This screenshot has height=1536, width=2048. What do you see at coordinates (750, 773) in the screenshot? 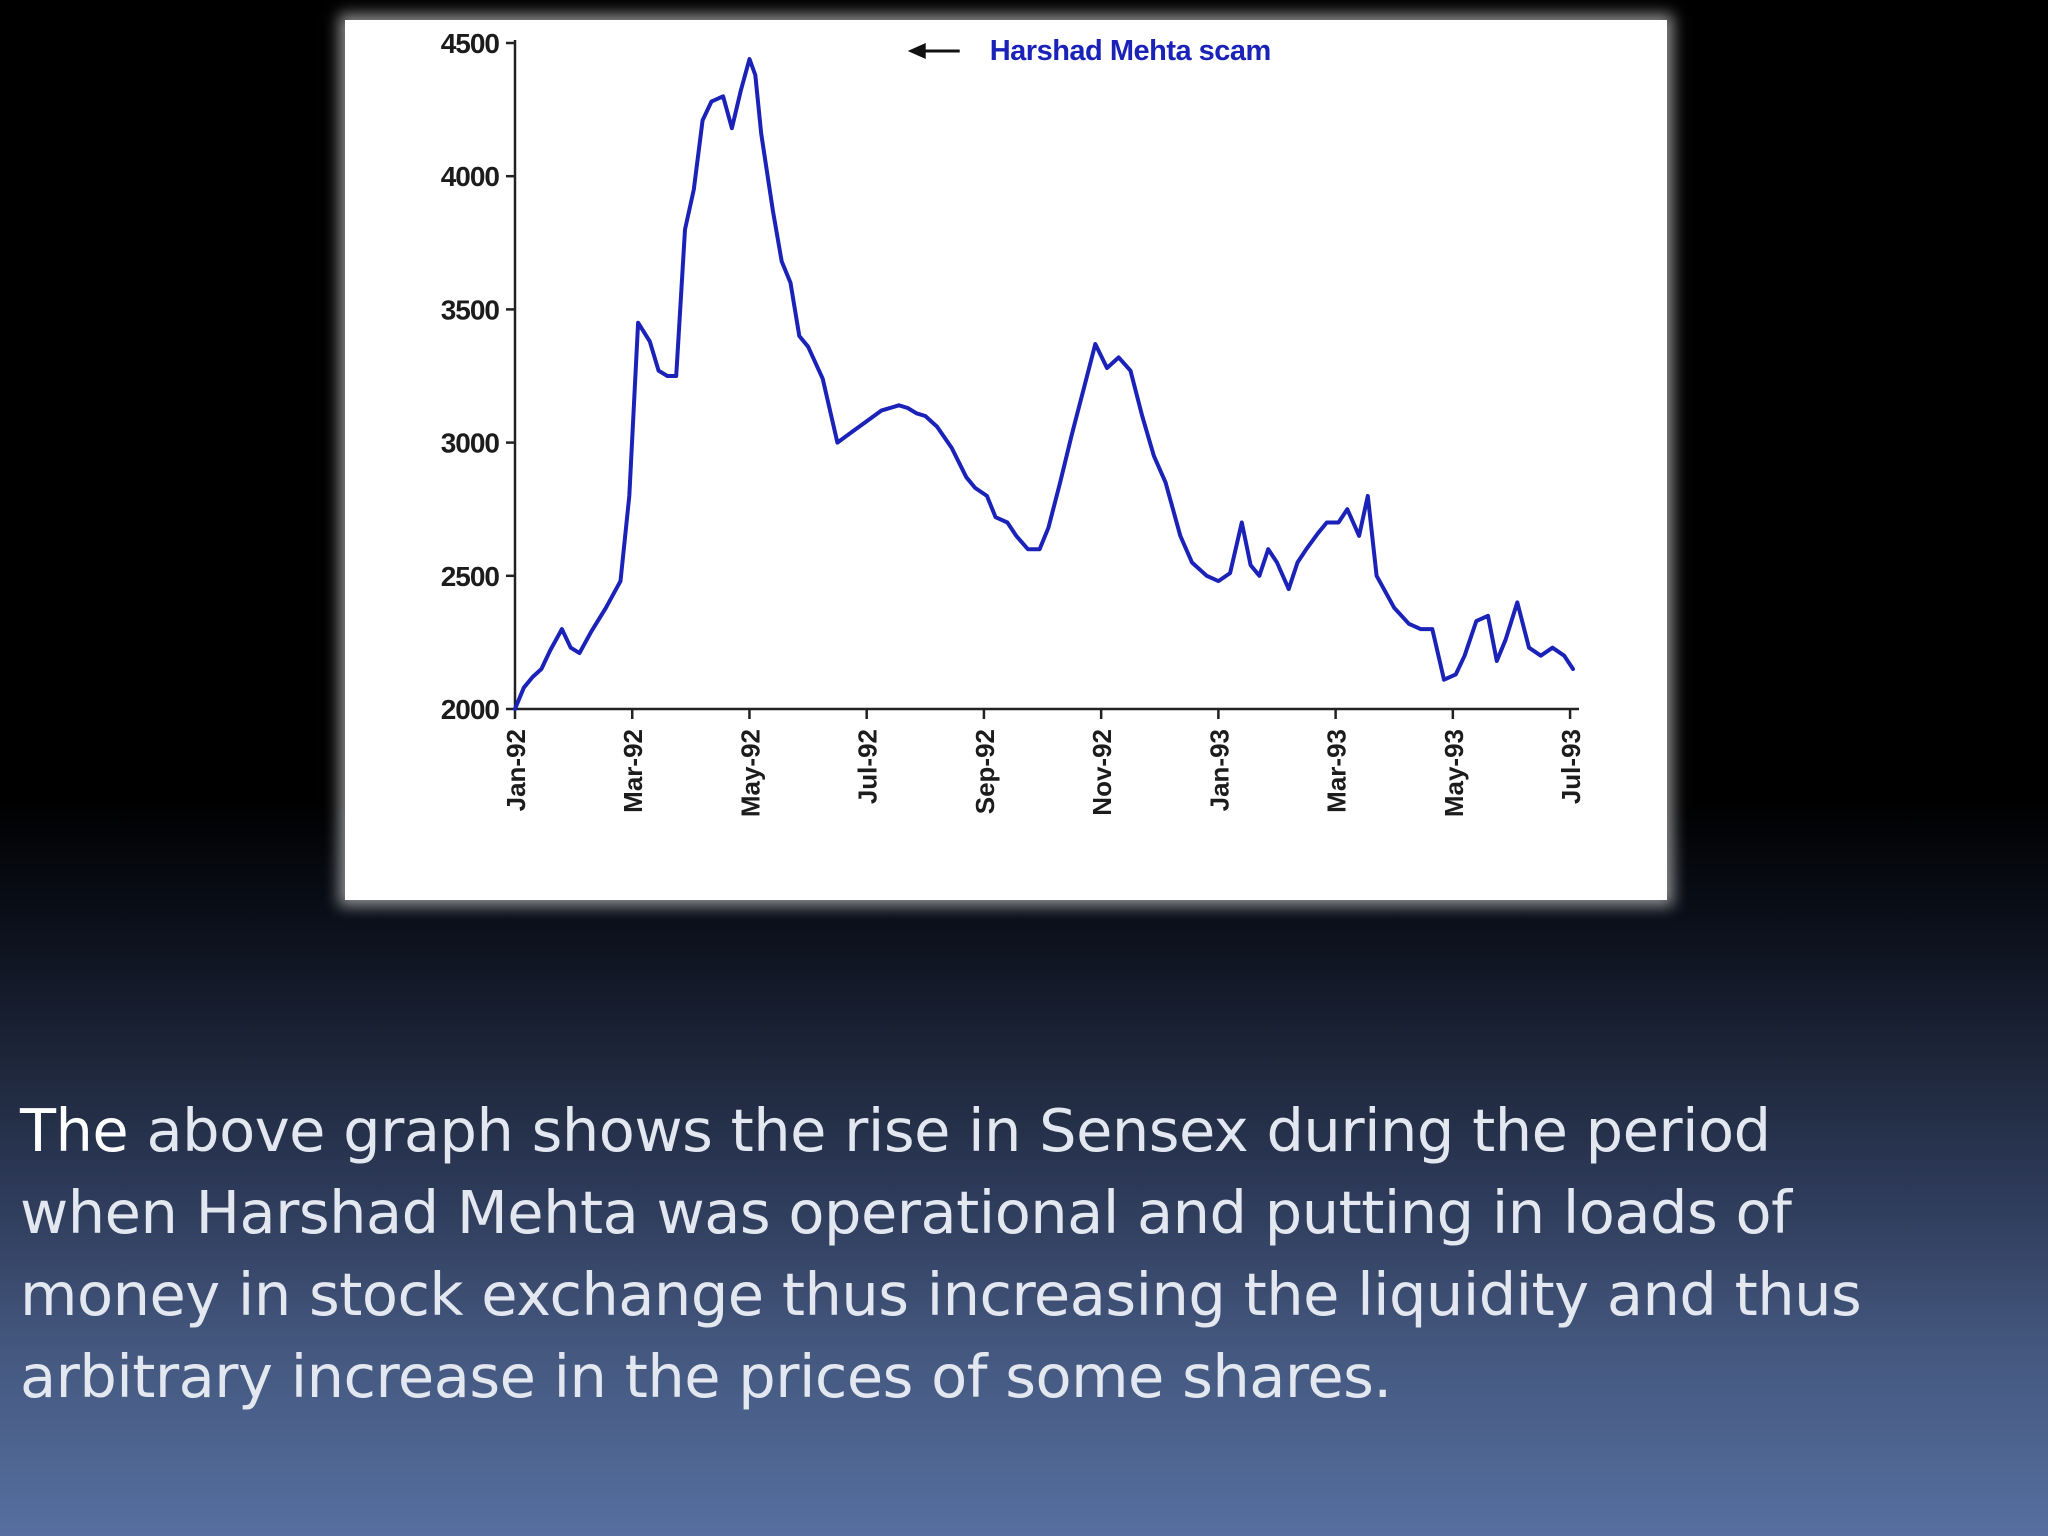
I see `x-tick-label: May-92` at bounding box center [750, 773].